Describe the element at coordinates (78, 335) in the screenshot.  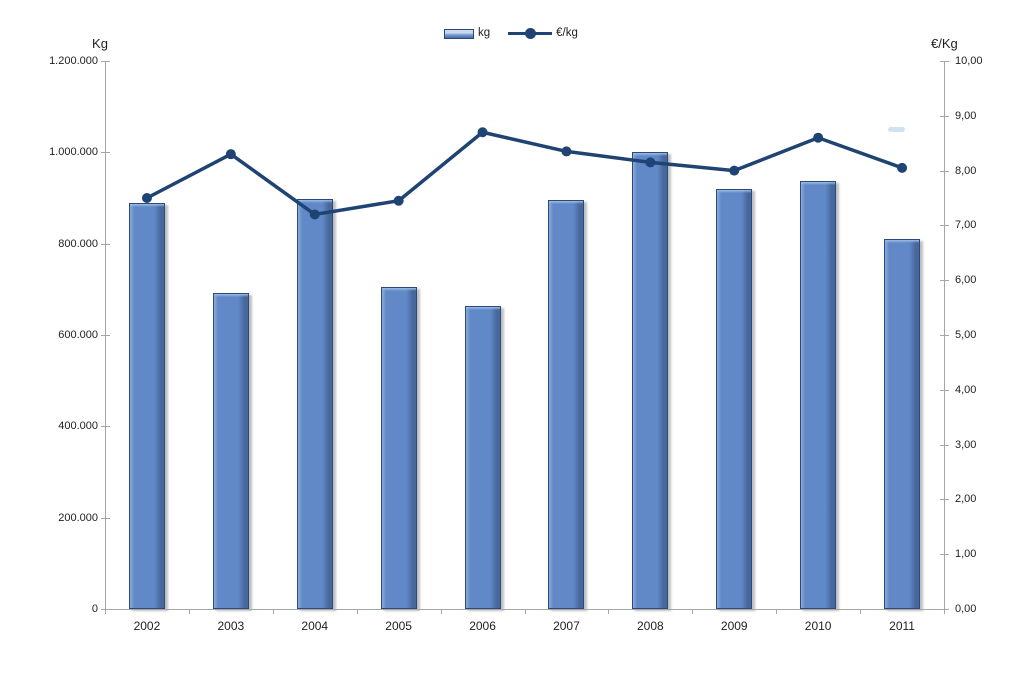
I see `left-axis-tick-label-3: 600.000` at that location.